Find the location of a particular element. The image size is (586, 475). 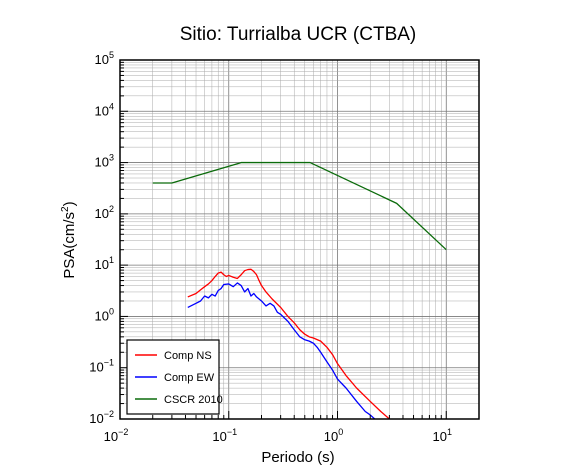

x-tick-label: 10⁻¹ is located at coordinates (224, 435).